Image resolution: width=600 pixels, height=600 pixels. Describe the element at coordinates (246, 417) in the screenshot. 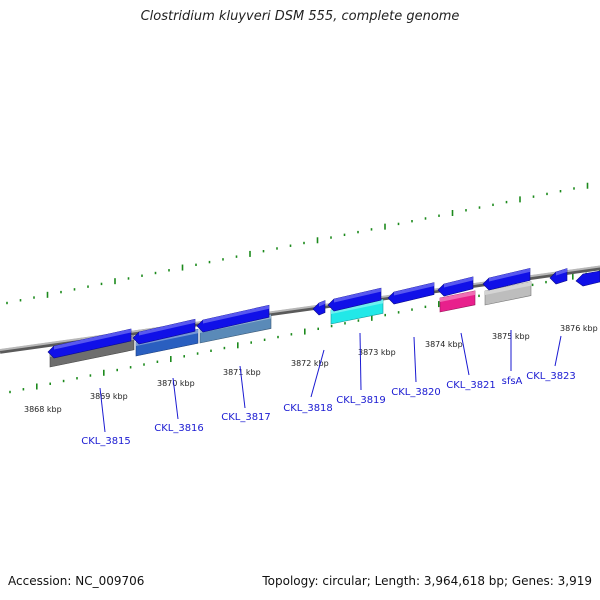

I see `gene-label: CKL_3817` at that location.